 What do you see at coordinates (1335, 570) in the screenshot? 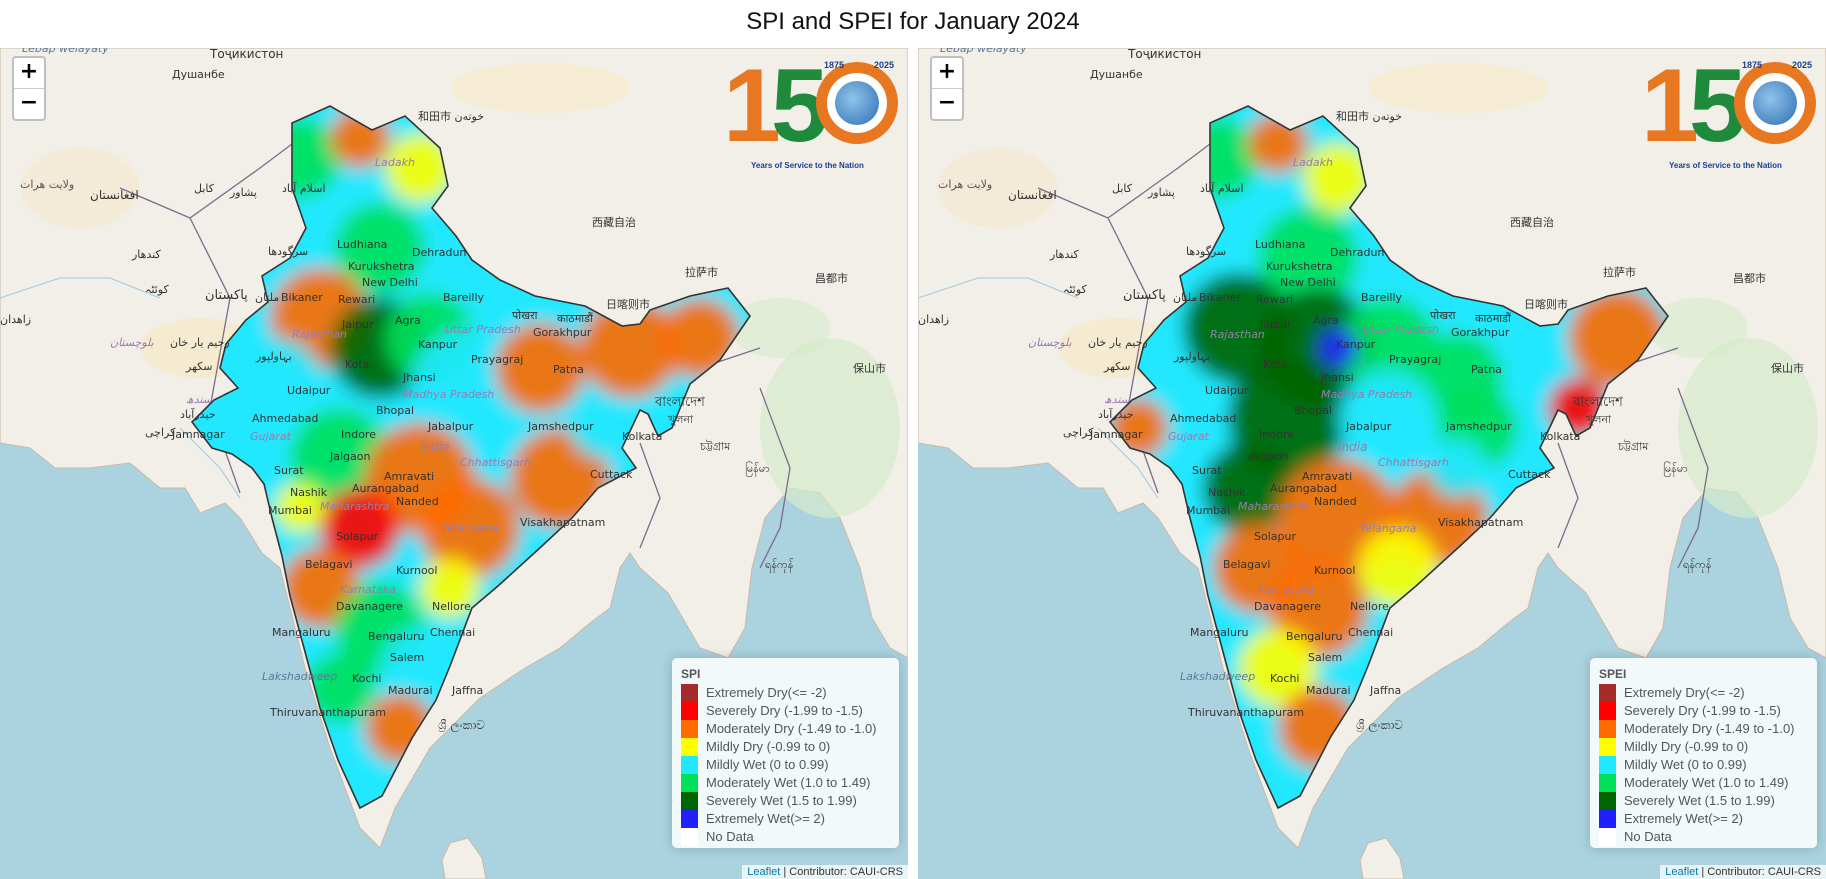
I see `place-kurnool: Kurnool` at bounding box center [1335, 570].